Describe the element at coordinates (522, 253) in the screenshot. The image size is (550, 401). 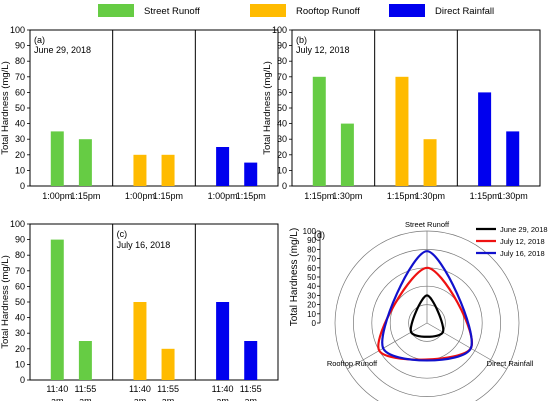
I see `radar-legend-label-2: July 16, 2018` at that location.